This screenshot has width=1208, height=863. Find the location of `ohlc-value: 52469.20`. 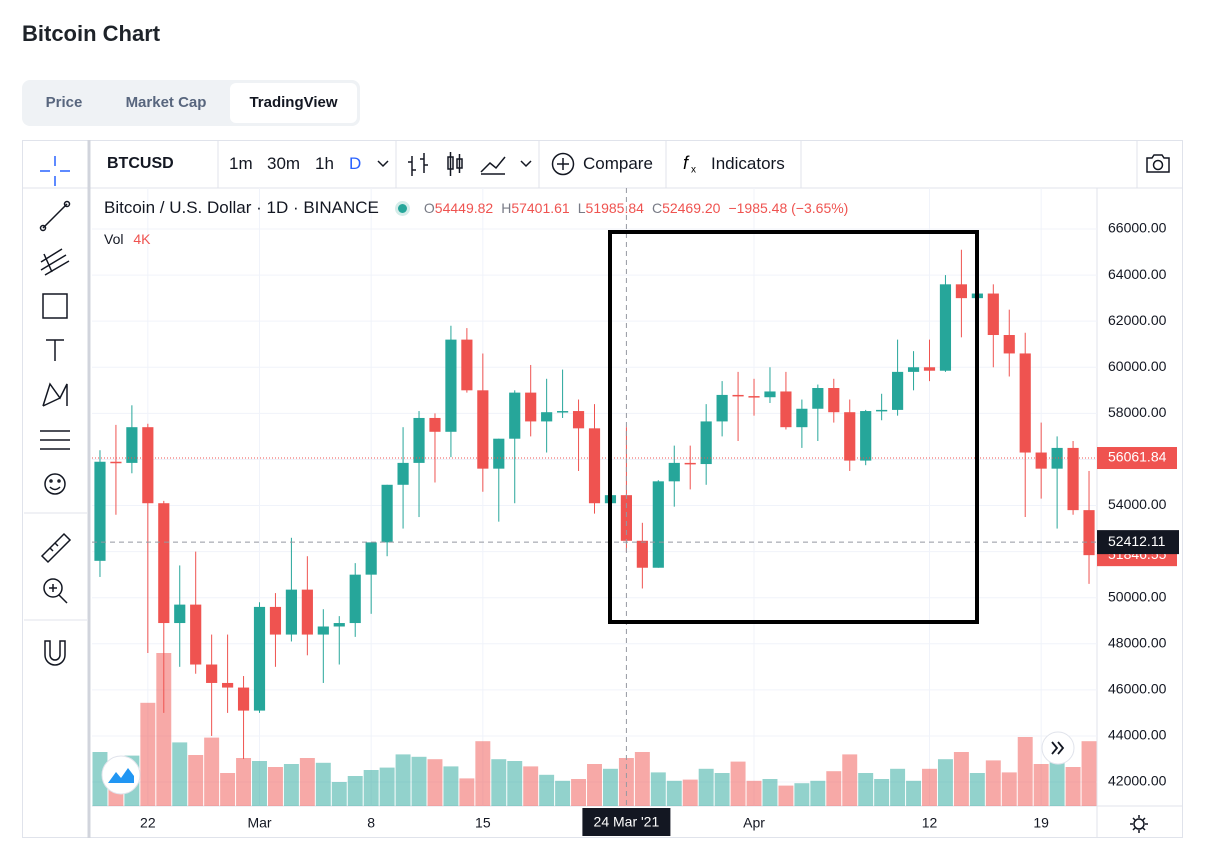

ohlc-value: 52469.20 is located at coordinates (691, 208).